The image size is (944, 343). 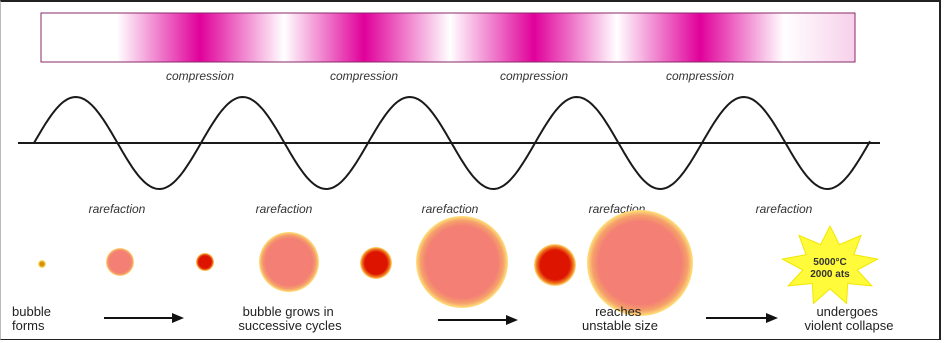 I want to click on bubble-unstable-size, so click(x=640, y=263).